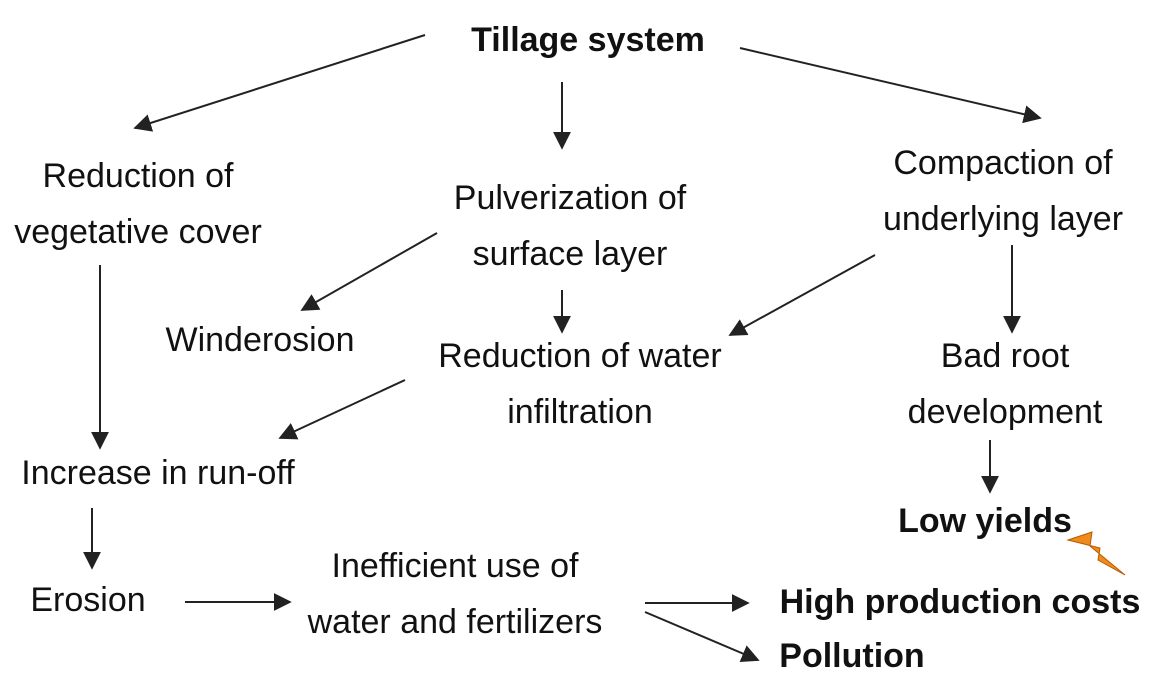 The width and height of the screenshot is (1151, 686). I want to click on node: Reduction of, so click(138, 176).